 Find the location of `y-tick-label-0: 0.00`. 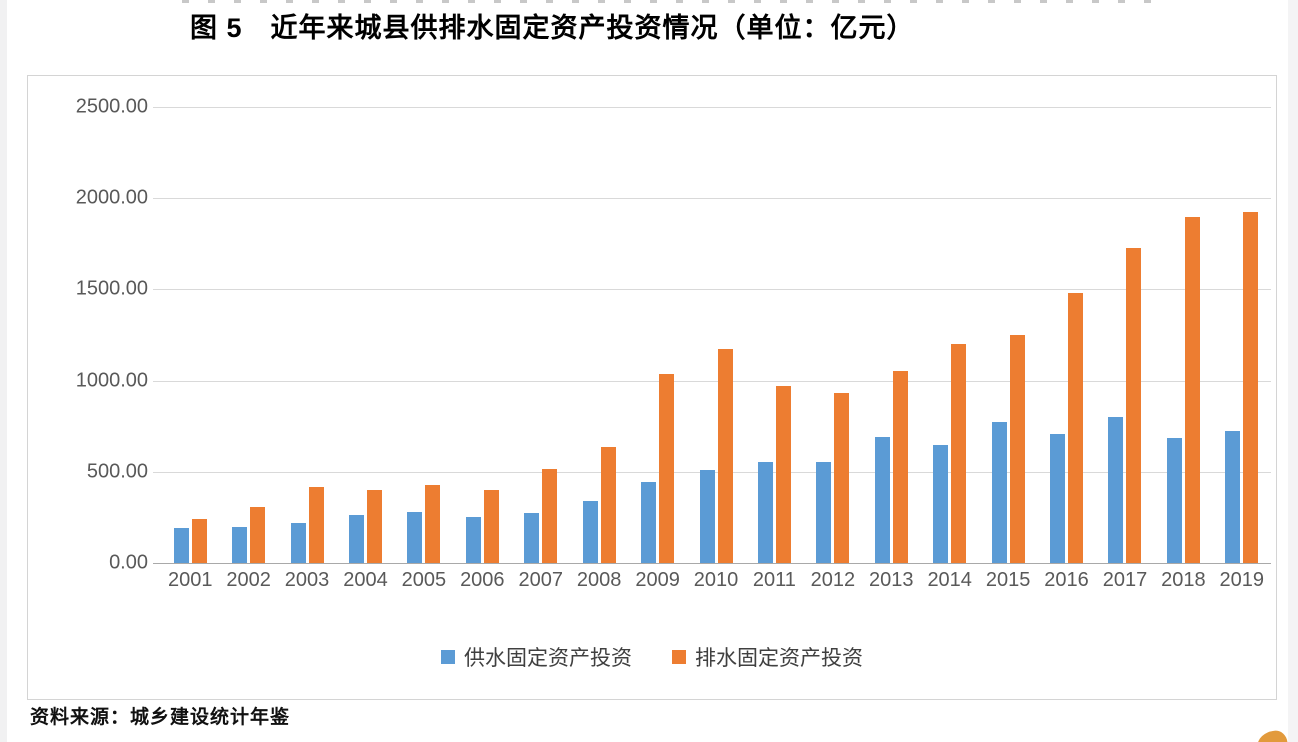

y-tick-label-0: 0.00 is located at coordinates (128, 562).